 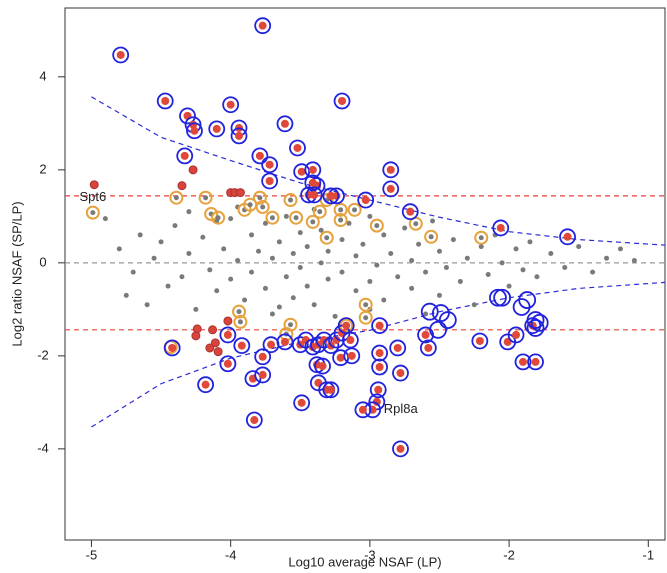 I want to click on x-tick-label: -1, so click(x=649, y=554).